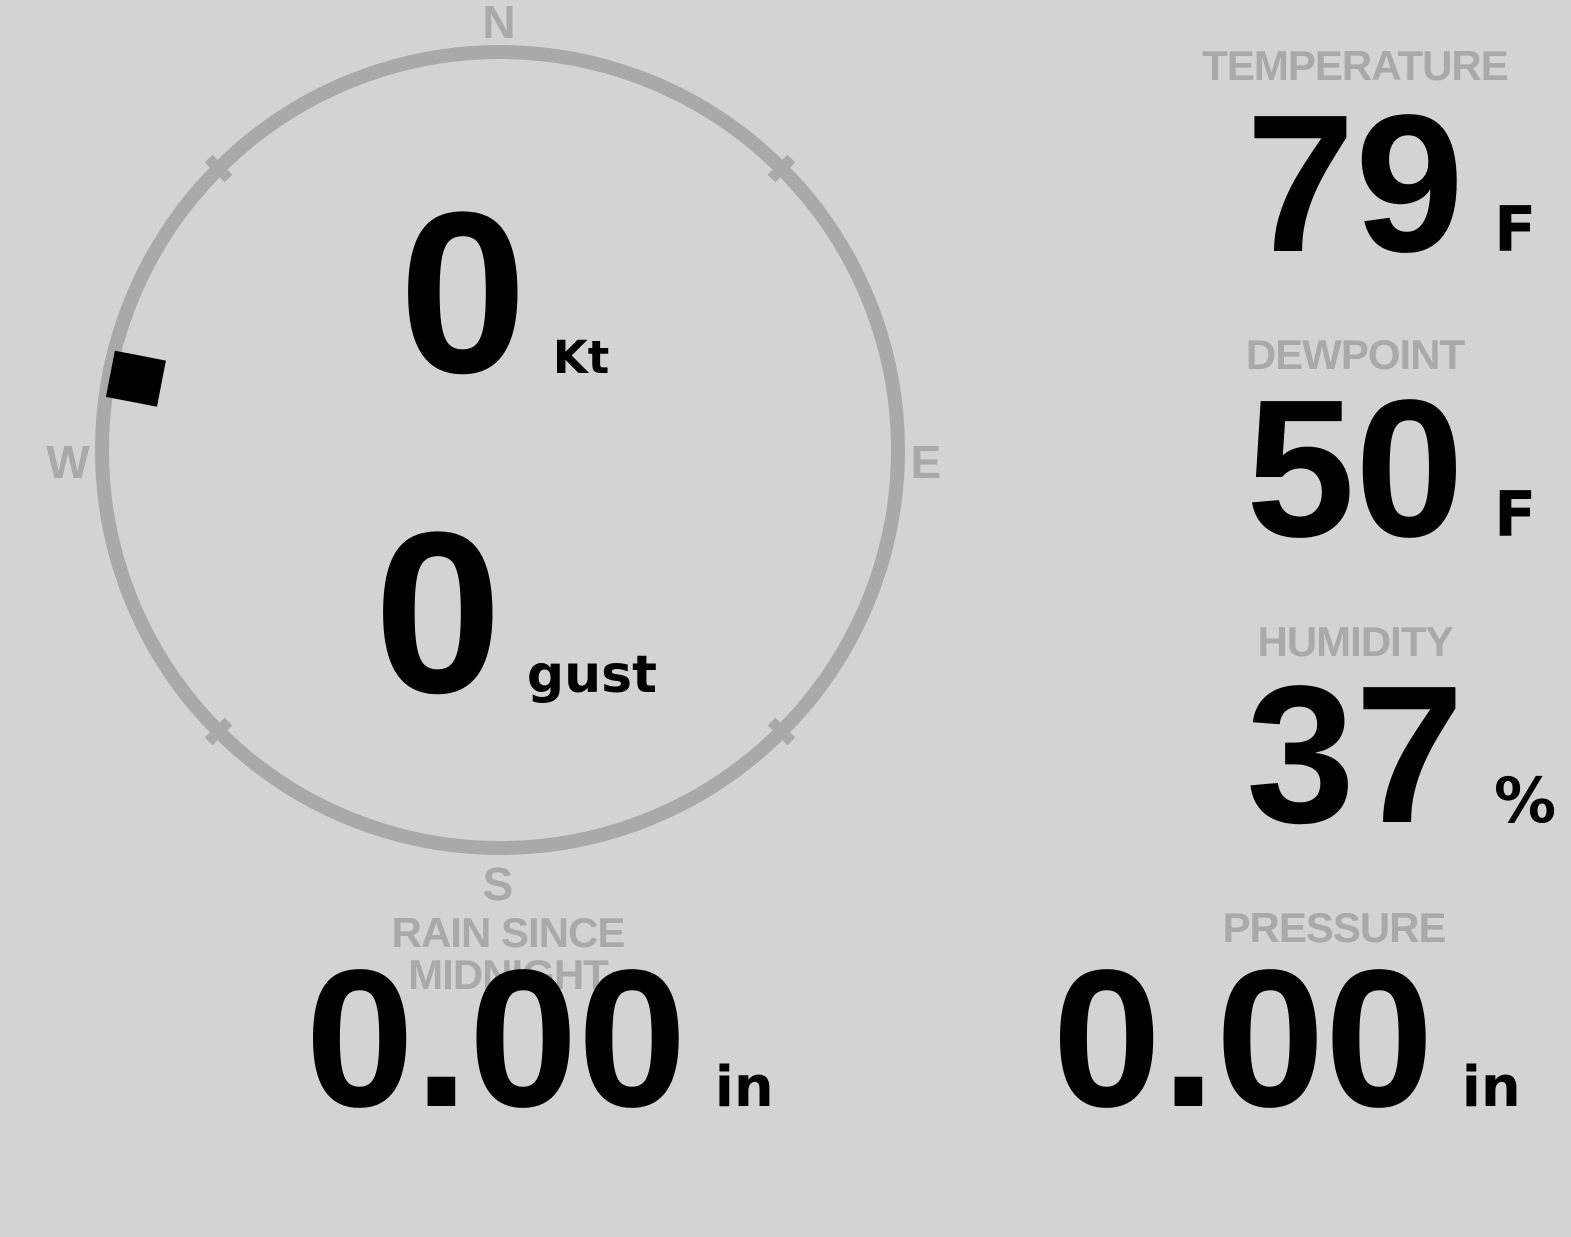  Describe the element at coordinates (1525, 800) in the screenshot. I see `humidity-unit: %` at that location.